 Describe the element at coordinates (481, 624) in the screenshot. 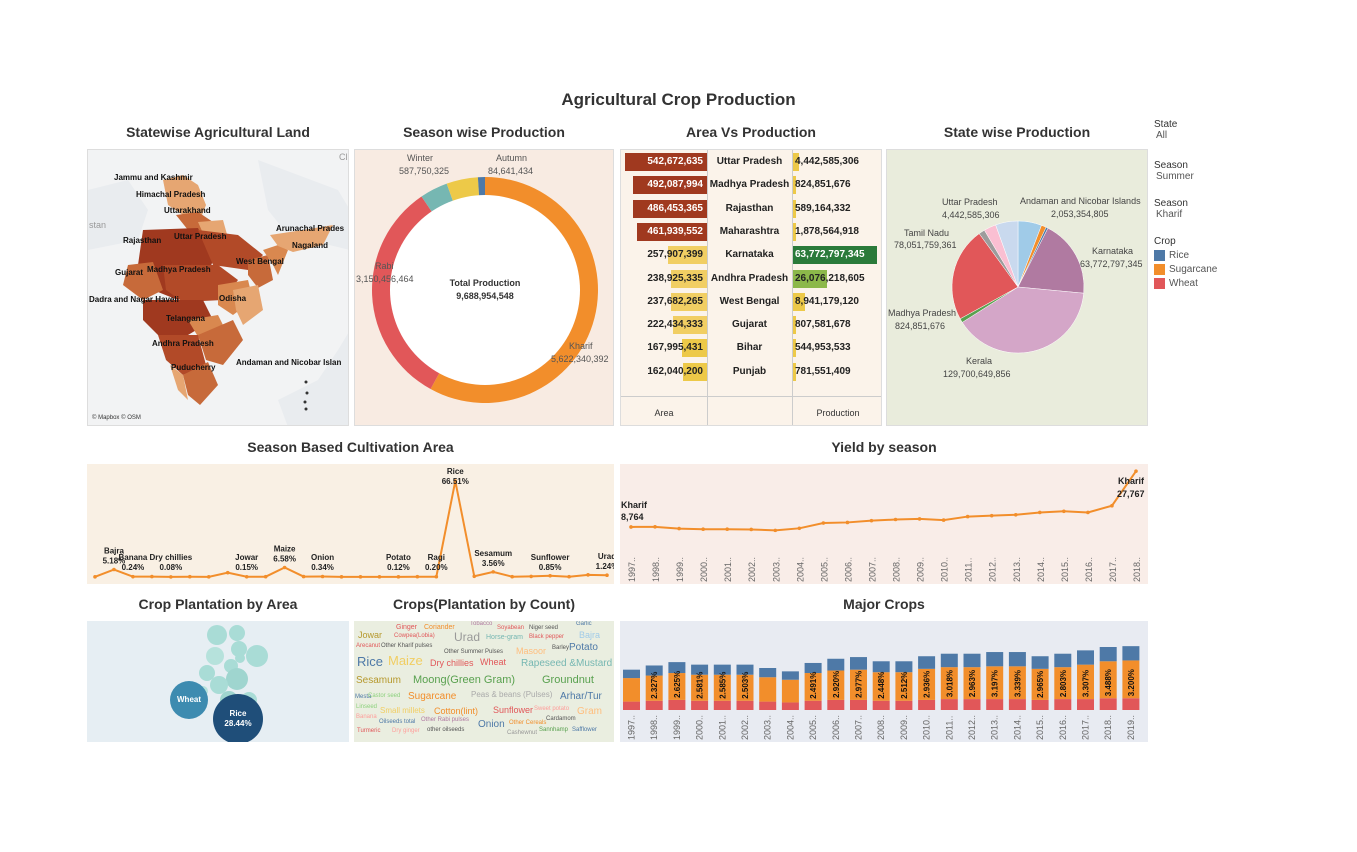

I see `word-cloud-word: Tobacco` at that location.